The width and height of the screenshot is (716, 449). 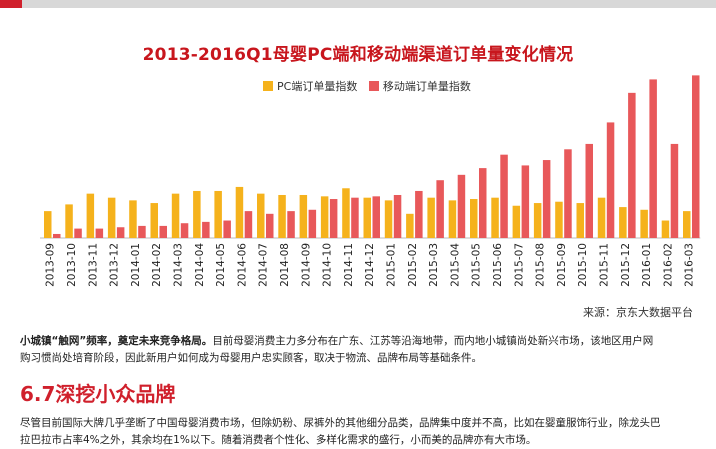 What do you see at coordinates (264, 265) in the screenshot?
I see `x-tick-label: 2014-07` at bounding box center [264, 265].